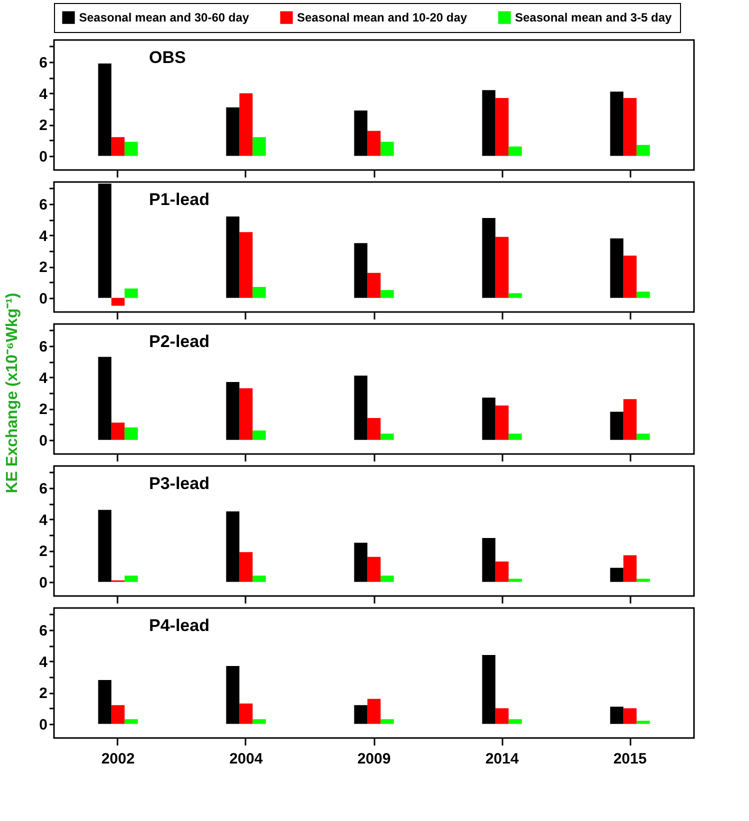  I want to click on legend-label: Seasonal mean and 3-5 day, so click(593, 17).